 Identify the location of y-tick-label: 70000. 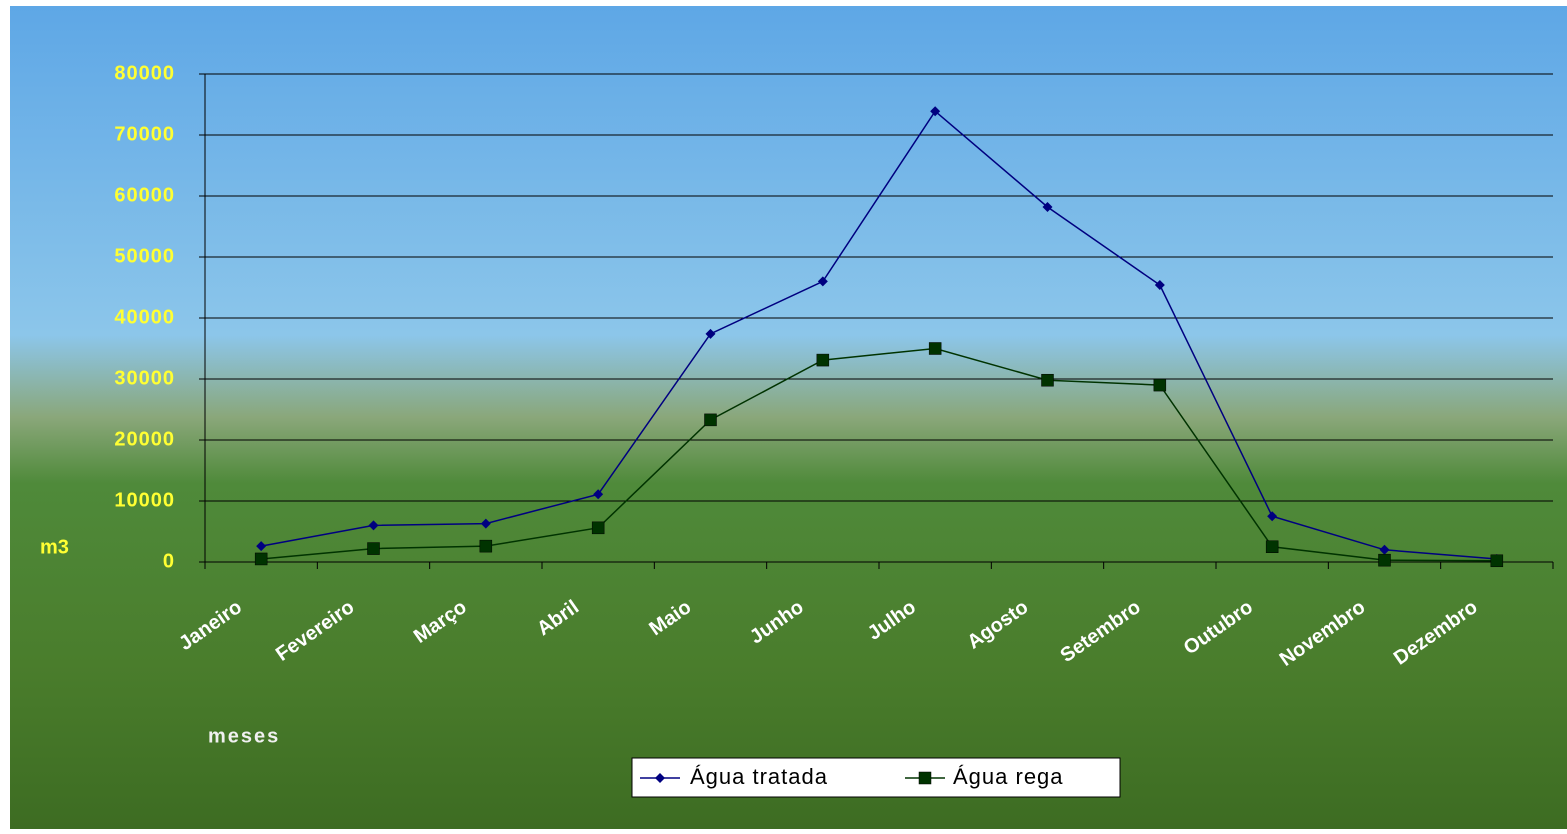
(144, 134).